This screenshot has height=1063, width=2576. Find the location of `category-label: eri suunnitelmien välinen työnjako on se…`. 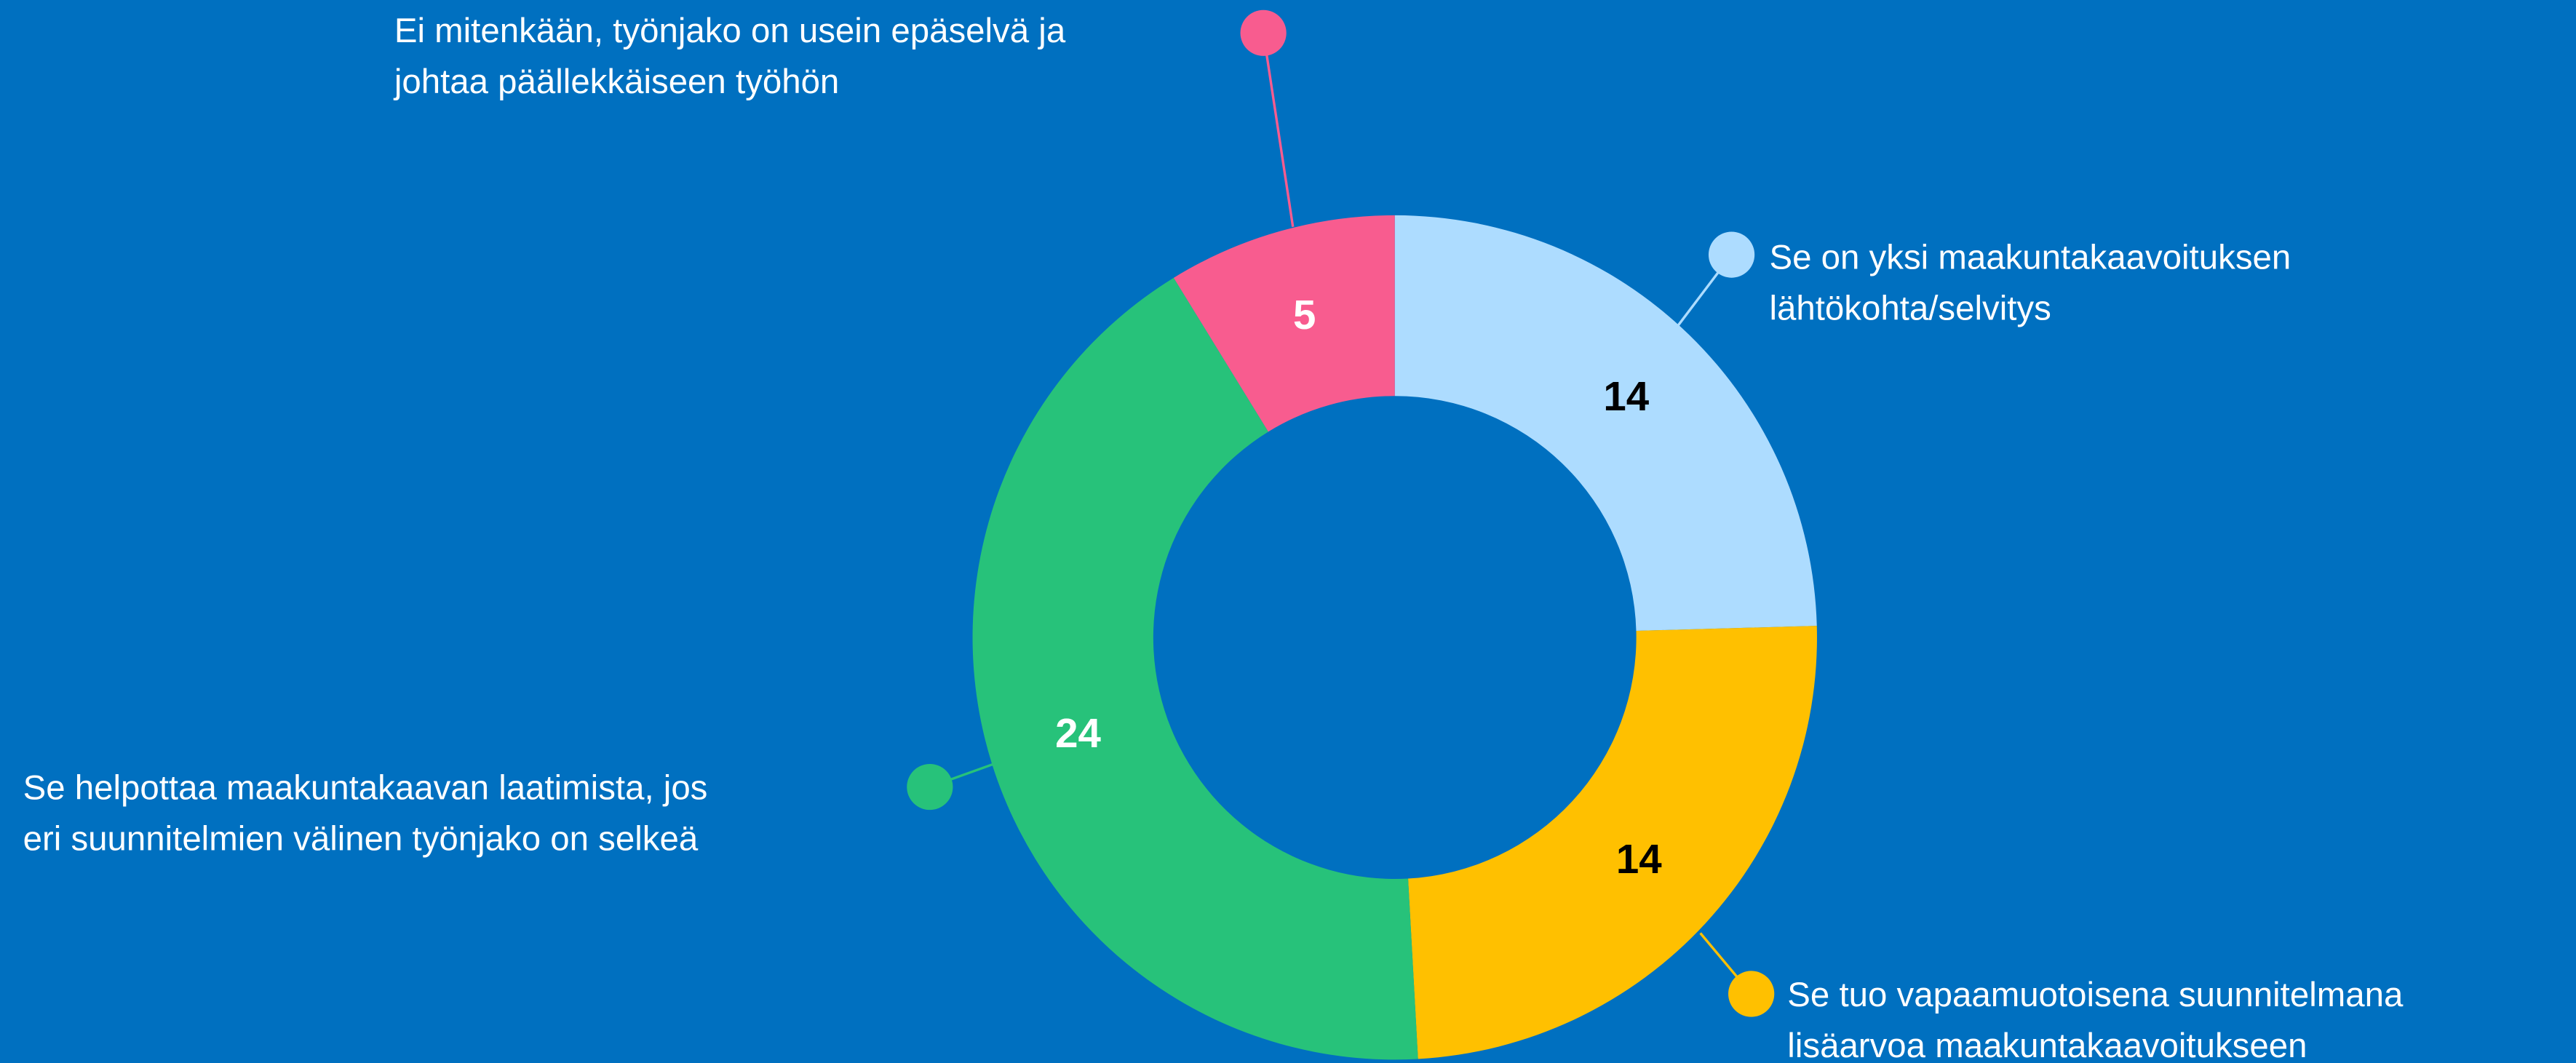

category-label: eri suunnitelmien välinen työnjako on se… is located at coordinates (361, 839).